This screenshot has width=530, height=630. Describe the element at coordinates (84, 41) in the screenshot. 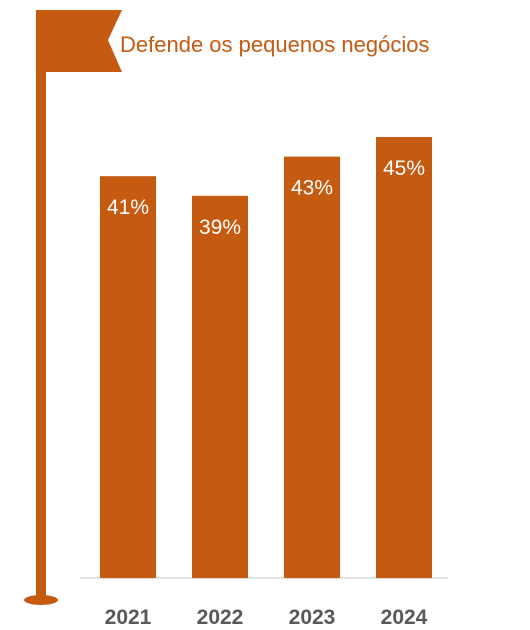

I see `title-banner` at that location.